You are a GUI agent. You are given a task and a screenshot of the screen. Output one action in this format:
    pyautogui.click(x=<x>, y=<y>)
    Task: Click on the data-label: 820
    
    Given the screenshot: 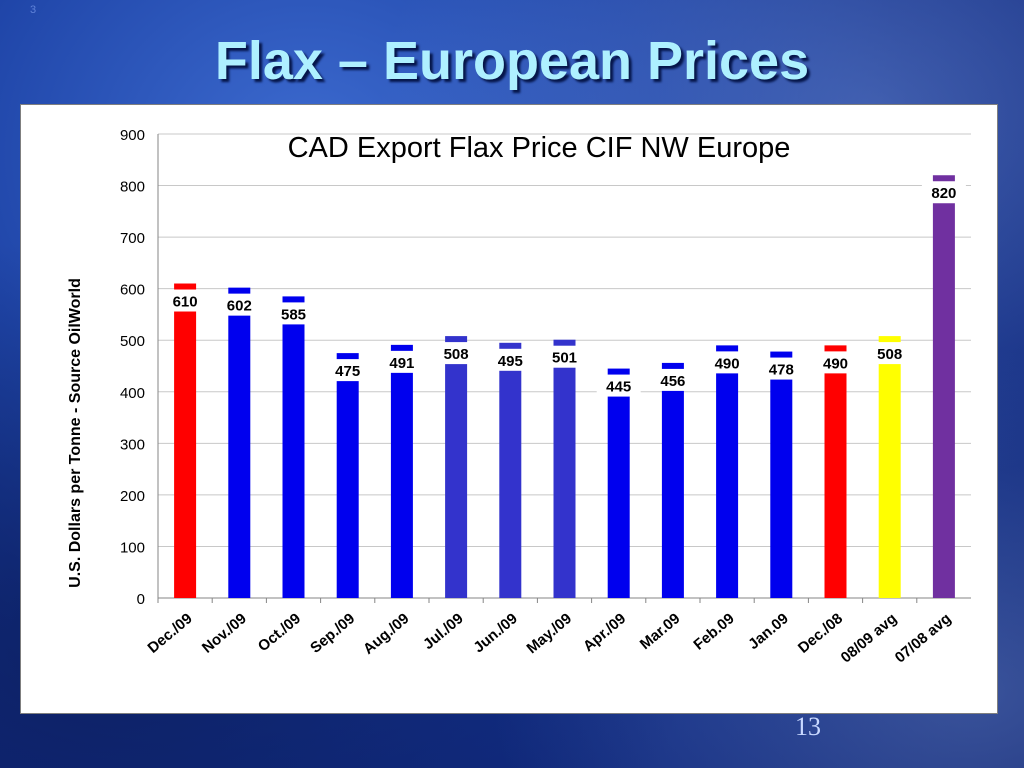 What is the action you would take?
    pyautogui.click(x=943, y=193)
    